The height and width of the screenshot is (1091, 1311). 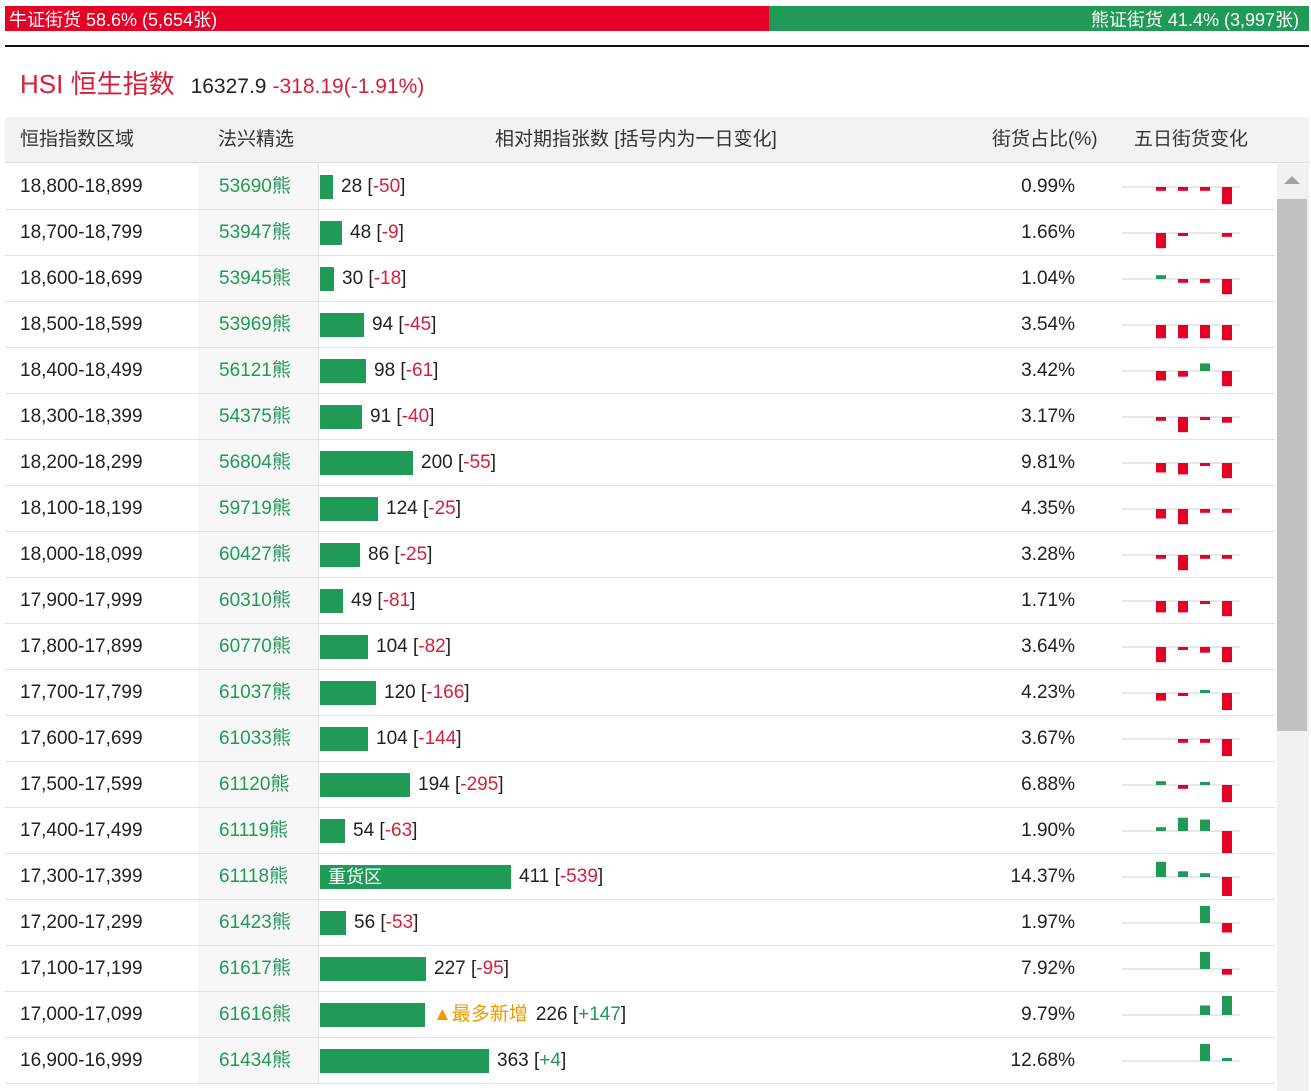 I want to click on warrant-link: 54375熊, so click(x=255, y=416).